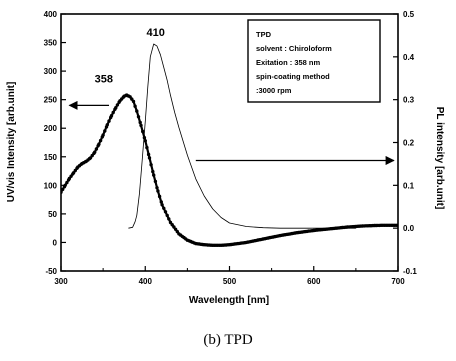 The height and width of the screenshot is (361, 456). Describe the element at coordinates (104, 80) in the screenshot. I see `peak-label-358: 358` at that location.